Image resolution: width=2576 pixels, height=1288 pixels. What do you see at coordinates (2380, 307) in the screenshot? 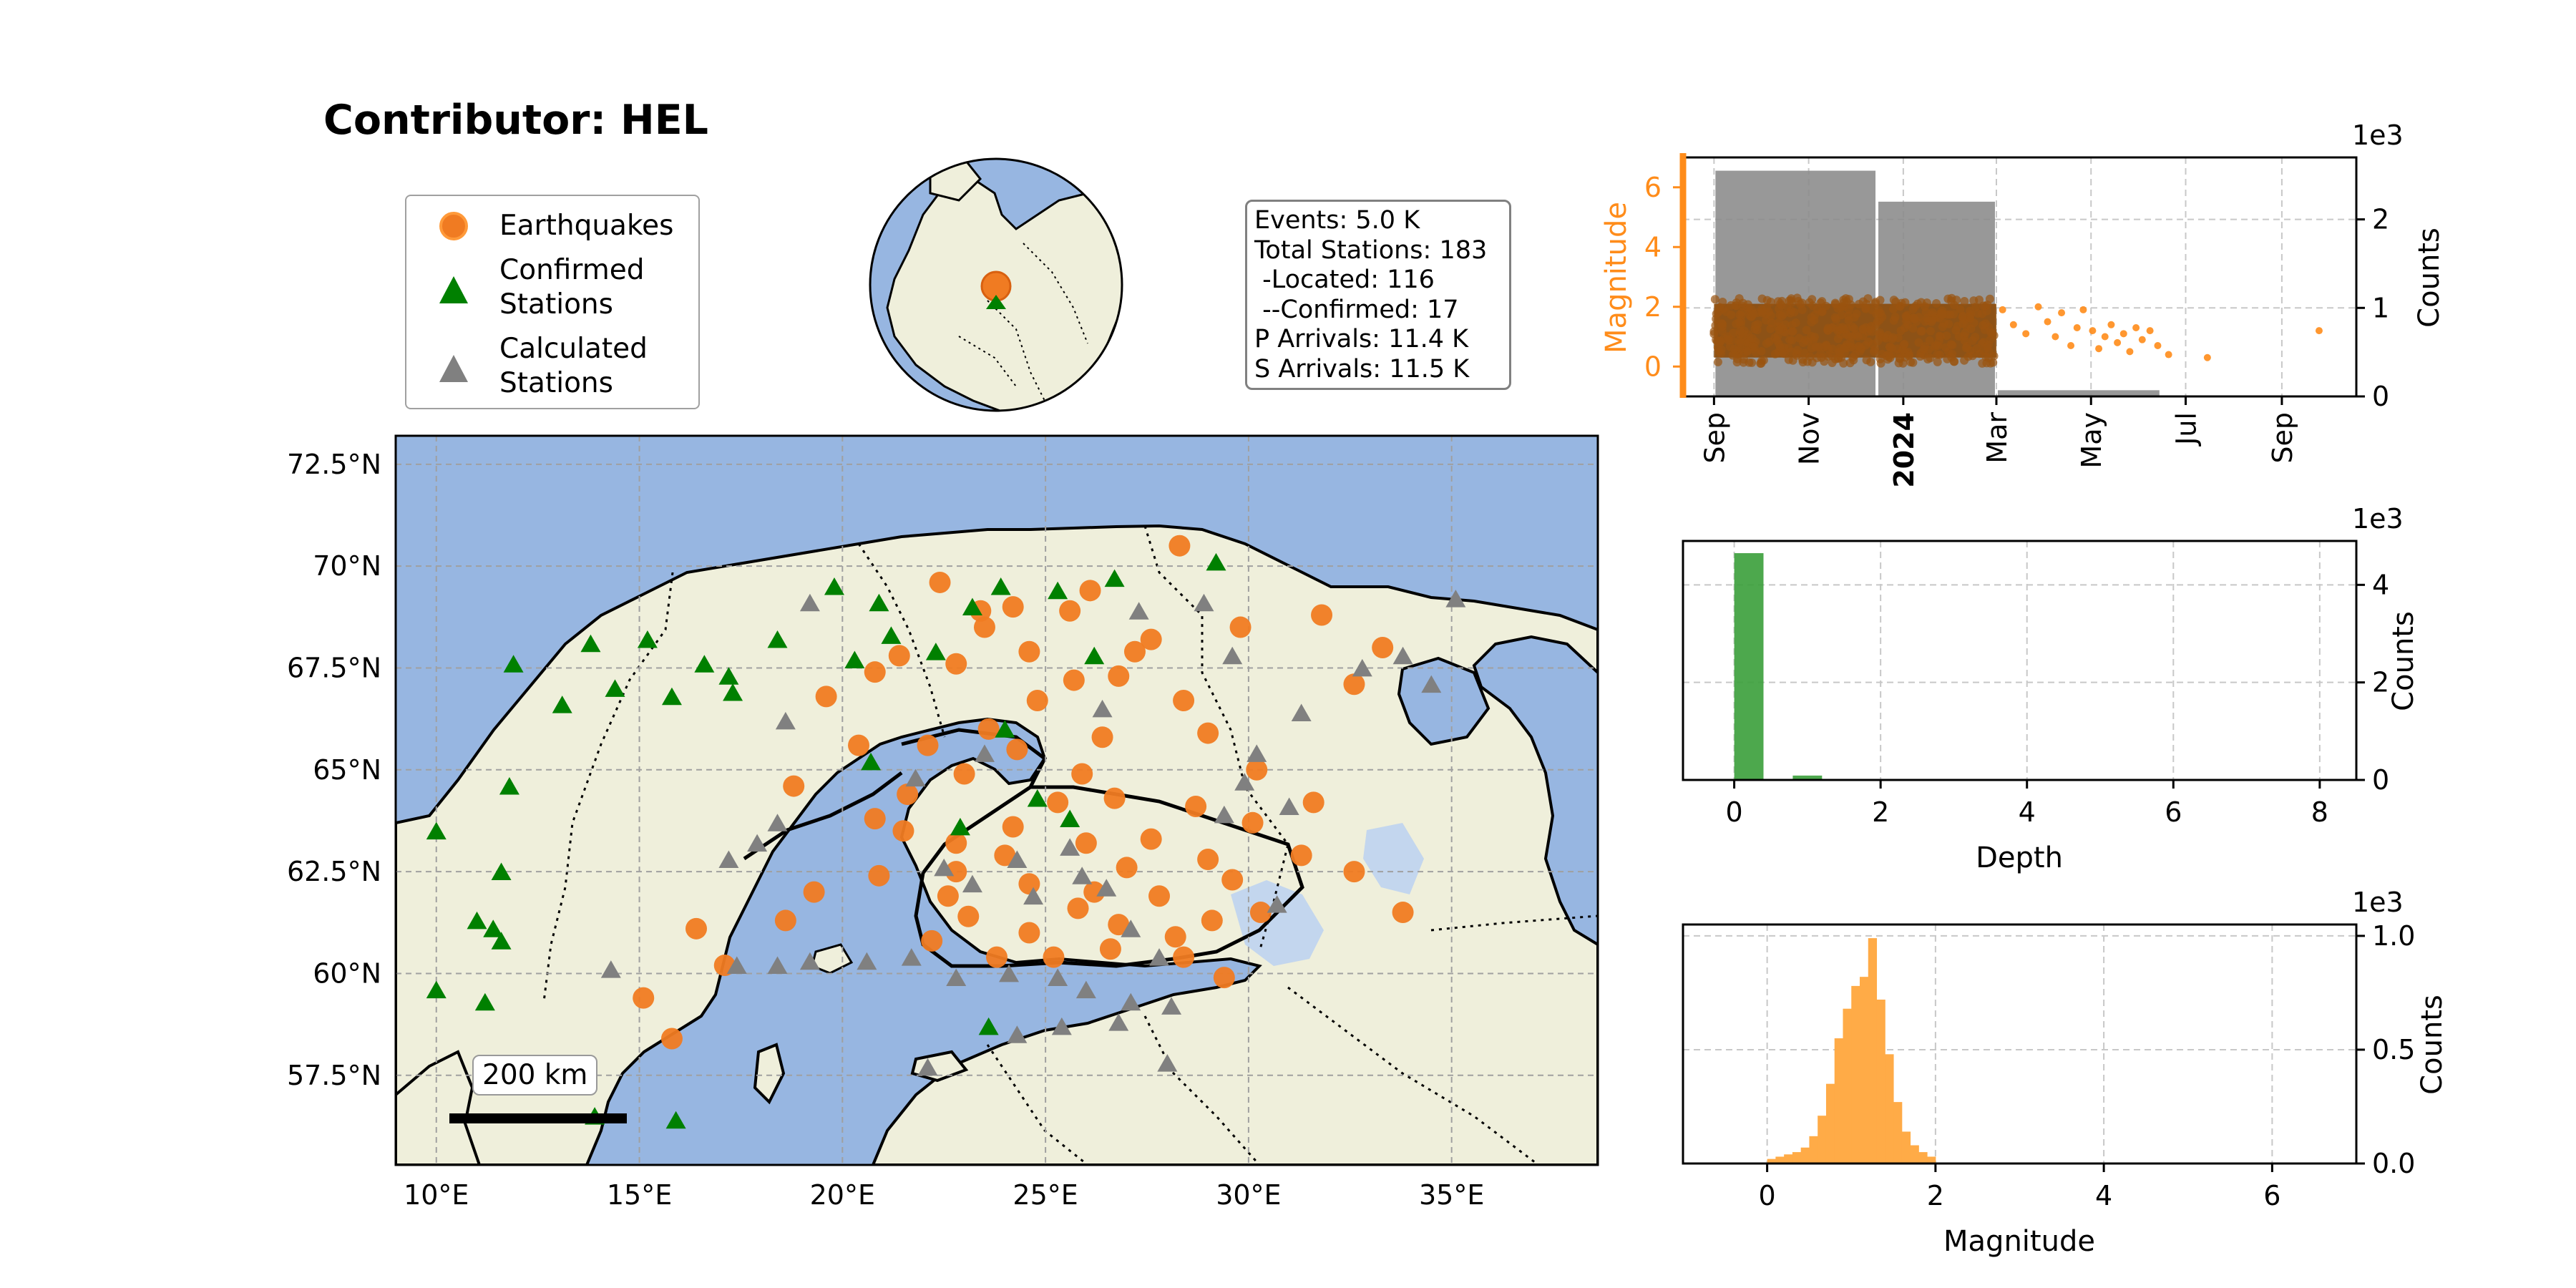
I see `time-y2tick-label: 1` at bounding box center [2380, 307].